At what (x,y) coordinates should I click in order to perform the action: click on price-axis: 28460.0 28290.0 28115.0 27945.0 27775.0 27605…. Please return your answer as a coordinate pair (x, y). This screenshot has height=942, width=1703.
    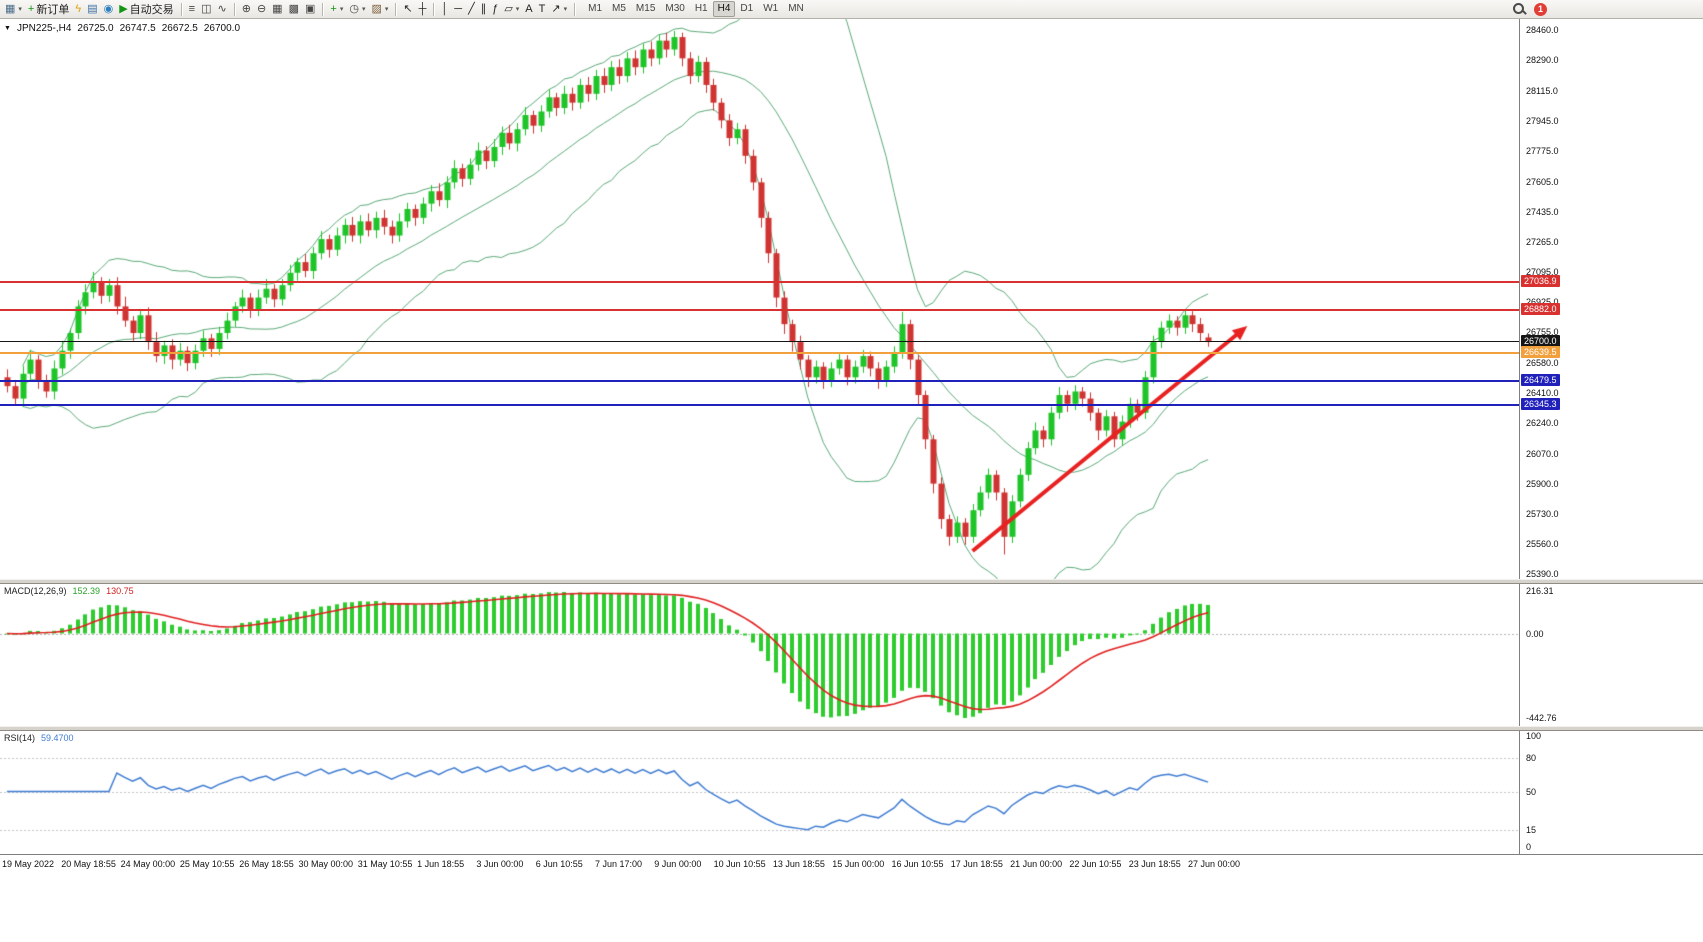
    Looking at the image, I should click on (1611, 299).